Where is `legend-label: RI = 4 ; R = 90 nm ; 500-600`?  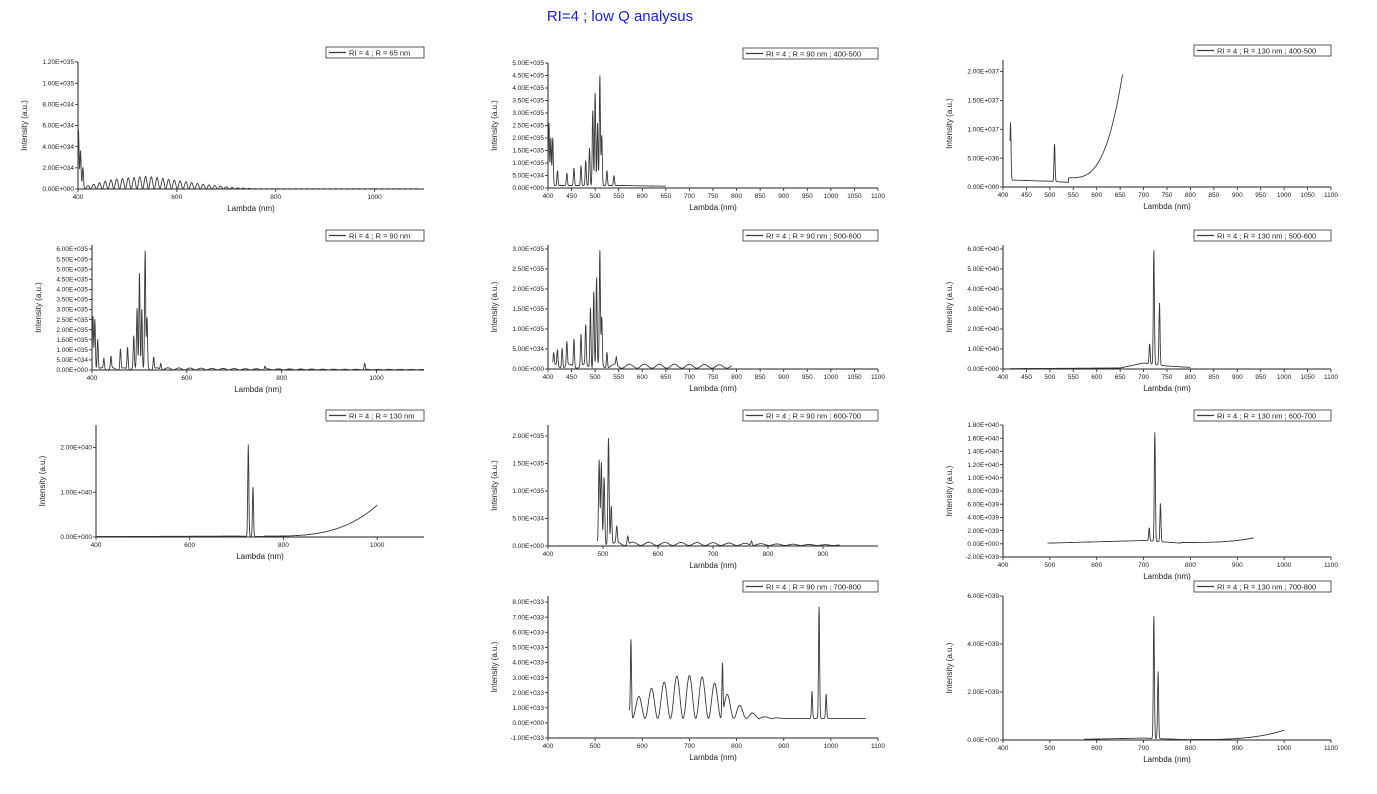
legend-label: RI = 4 ; R = 90 nm ; 500-600 is located at coordinates (813, 235).